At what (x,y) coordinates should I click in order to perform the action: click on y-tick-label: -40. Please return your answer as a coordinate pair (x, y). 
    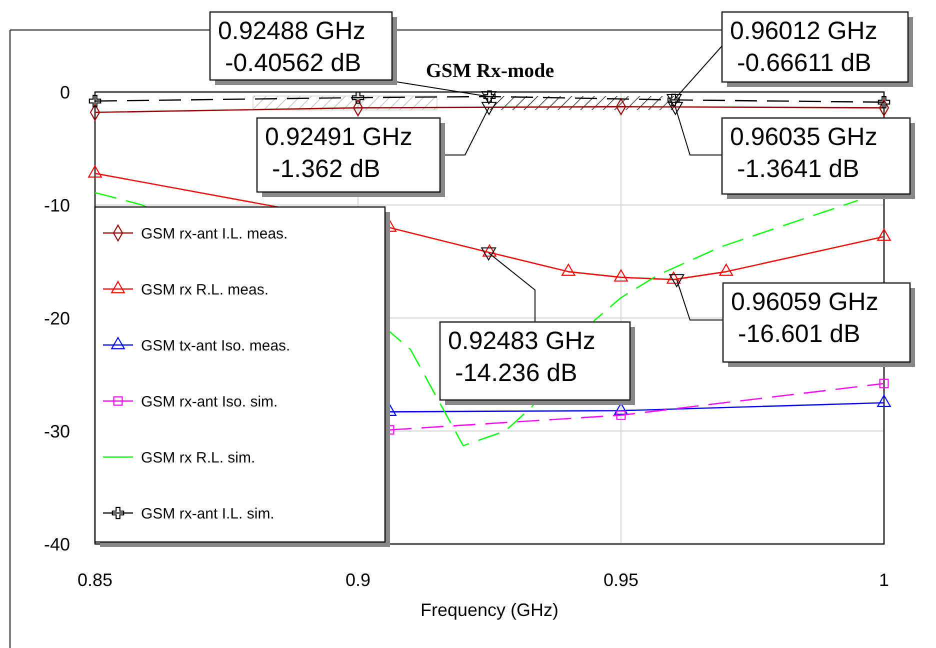
    Looking at the image, I should click on (57, 544).